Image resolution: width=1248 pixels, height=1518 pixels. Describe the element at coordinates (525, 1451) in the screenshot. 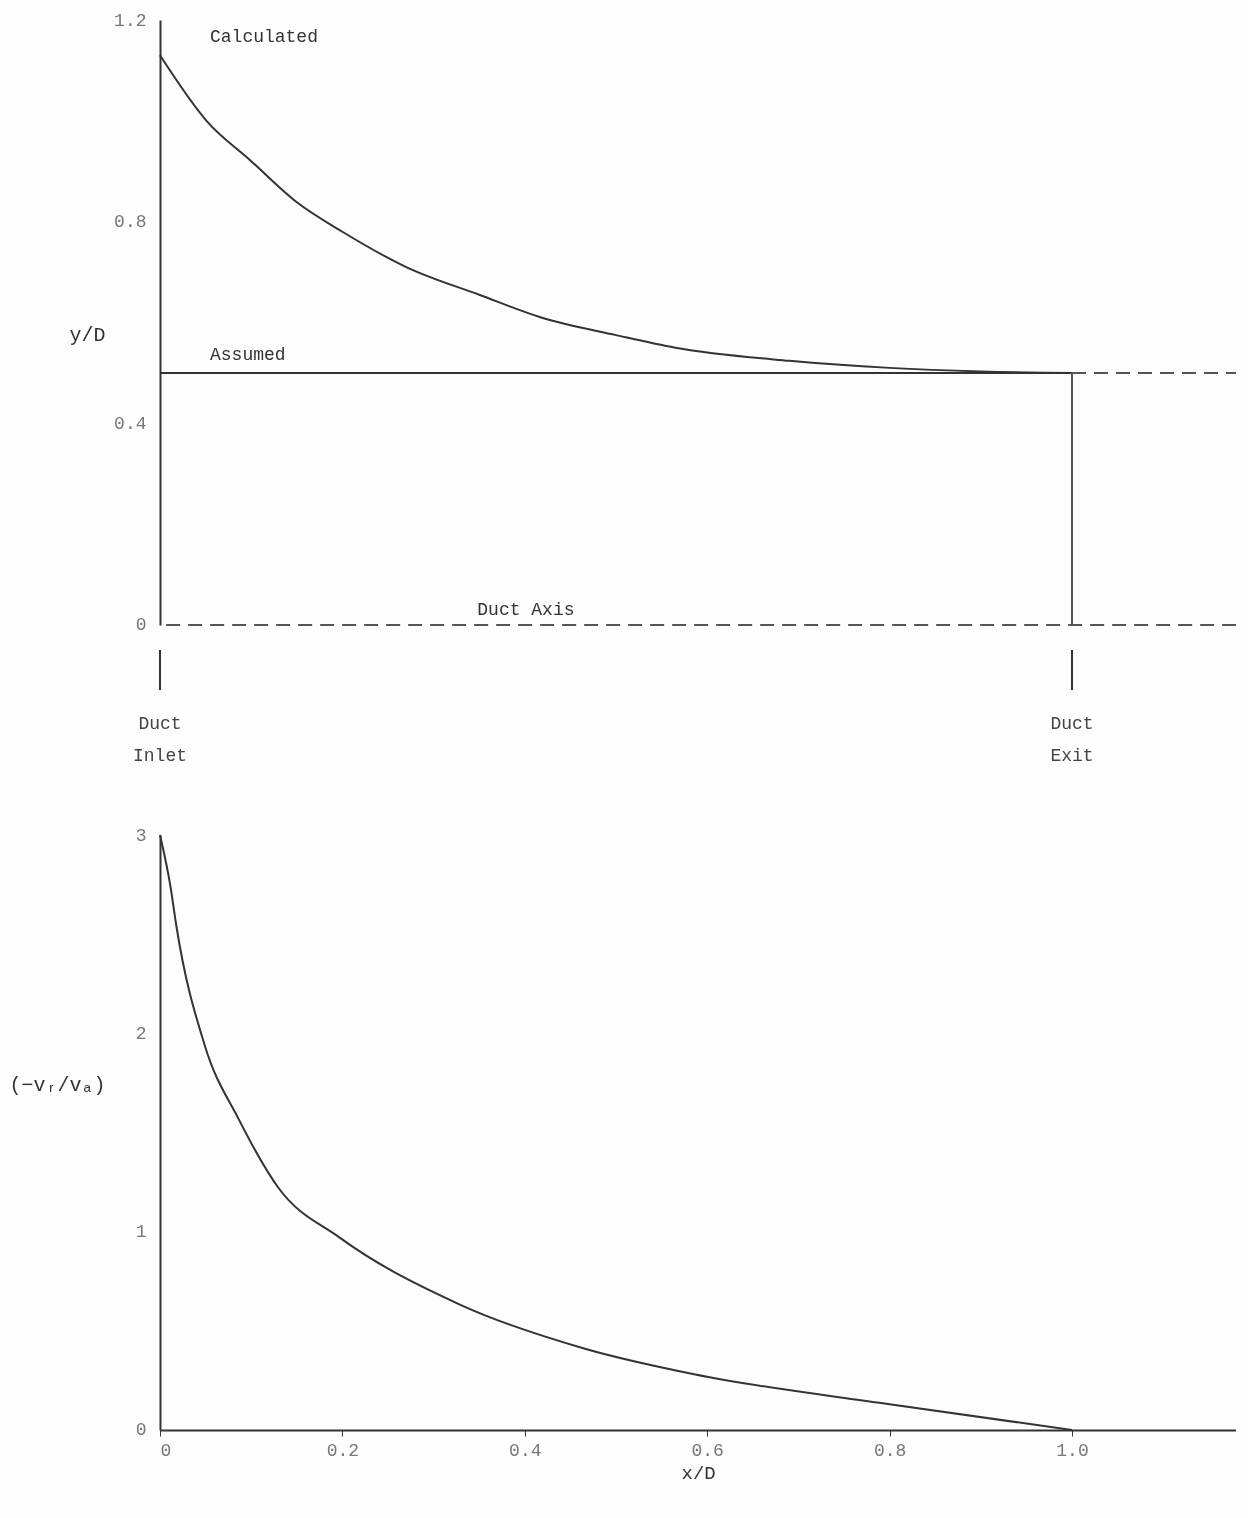

I see `x-tick-label: 0.4` at that location.